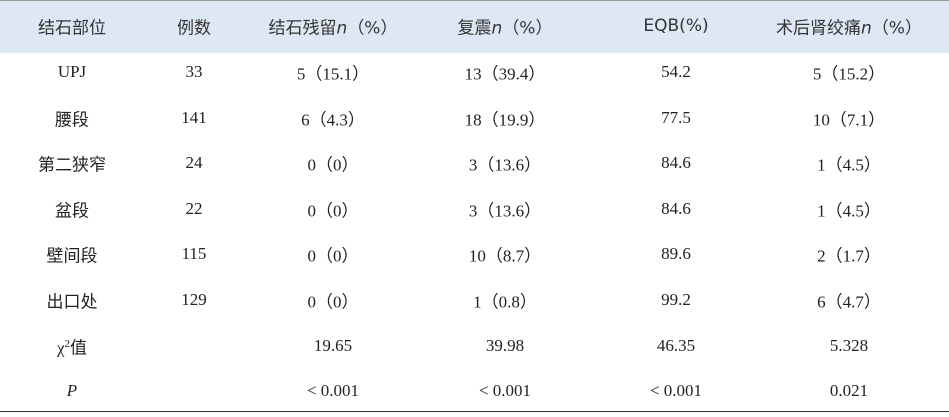 This screenshot has width=949, height=417. I want to click on cell-value: 5（15.2）, so click(849, 74).